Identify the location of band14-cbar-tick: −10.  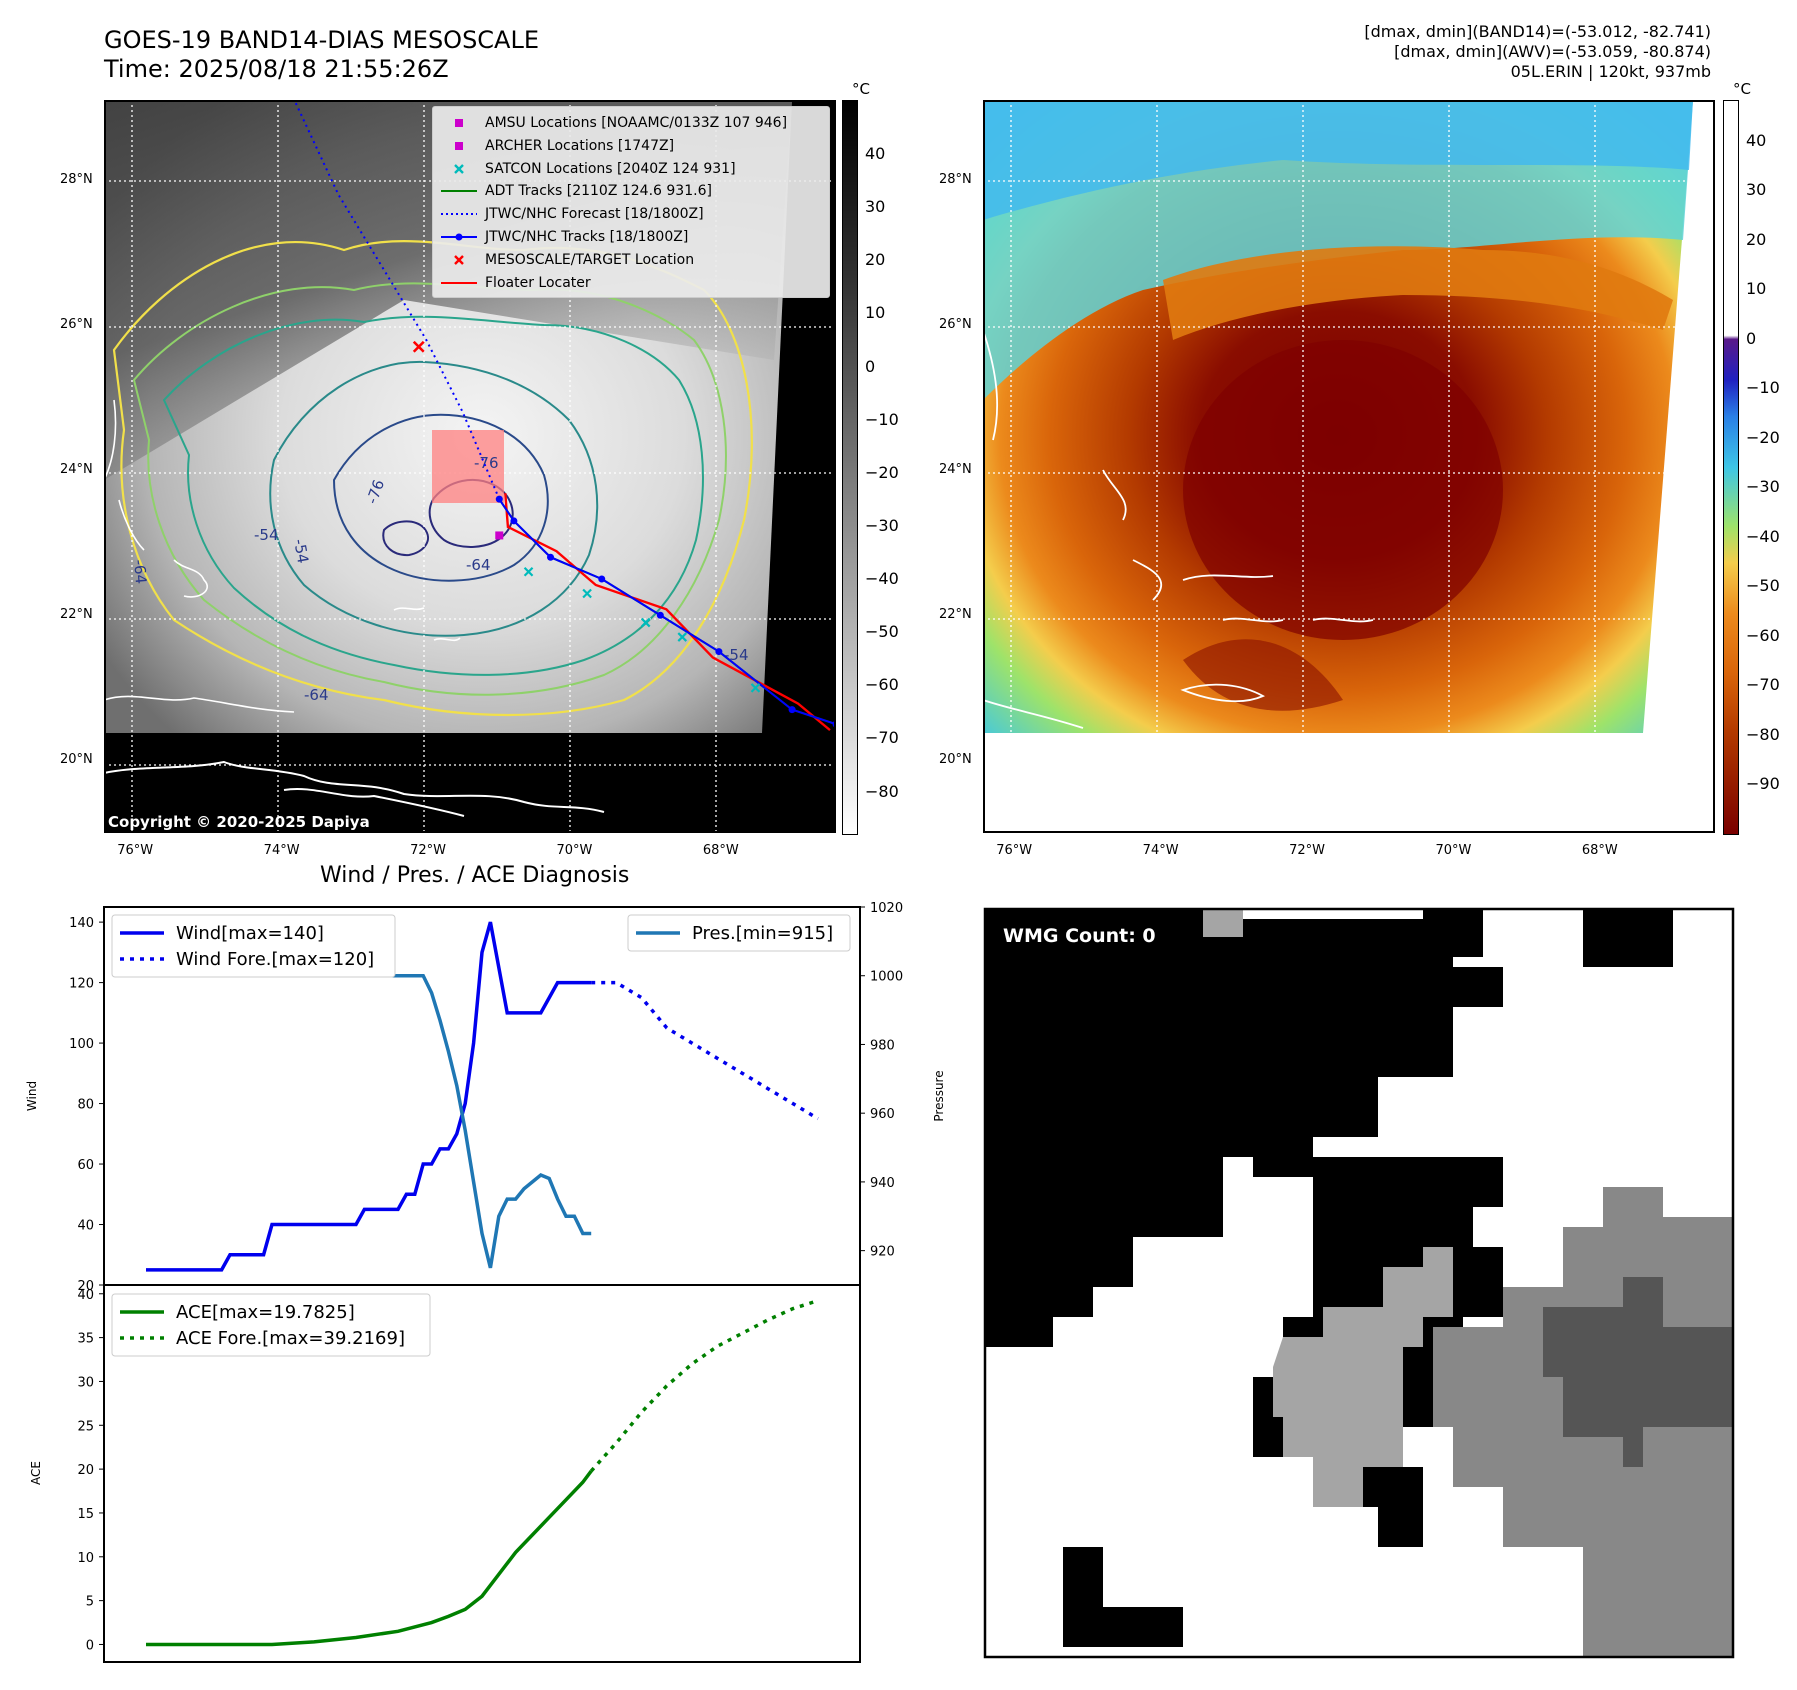
(882, 419).